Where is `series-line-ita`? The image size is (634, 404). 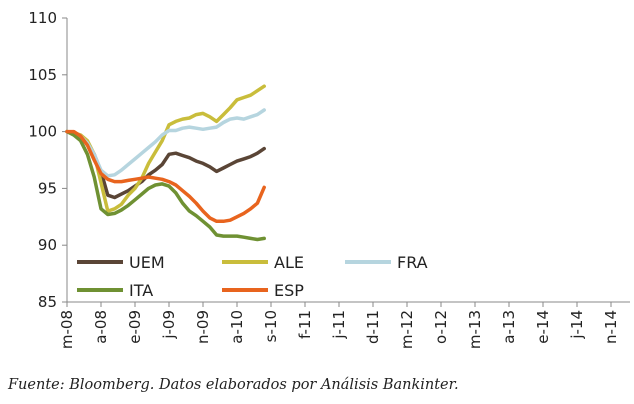
series-line-ita is located at coordinates (165, 185).